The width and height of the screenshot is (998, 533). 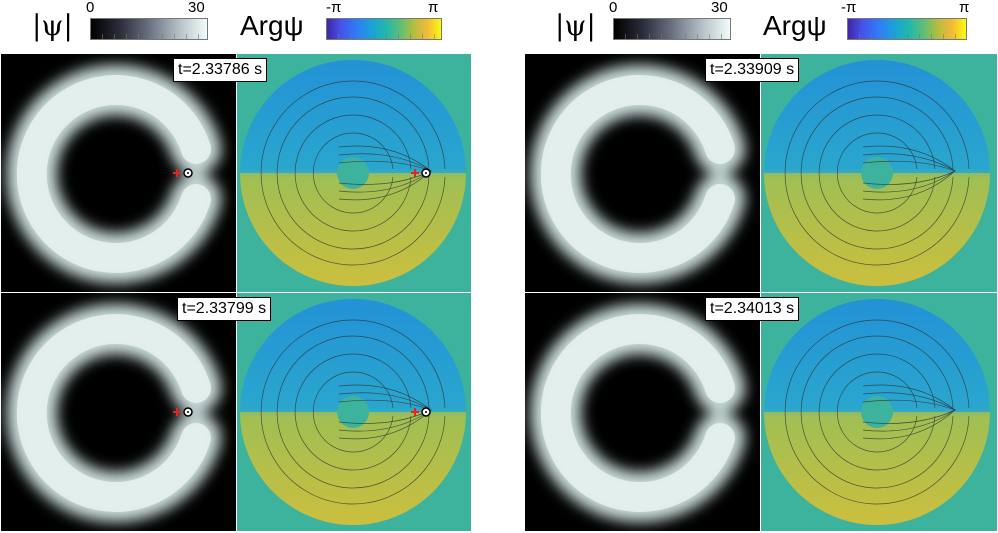 What do you see at coordinates (334, 8) in the screenshot?
I see `phase-min-label: -π` at bounding box center [334, 8].